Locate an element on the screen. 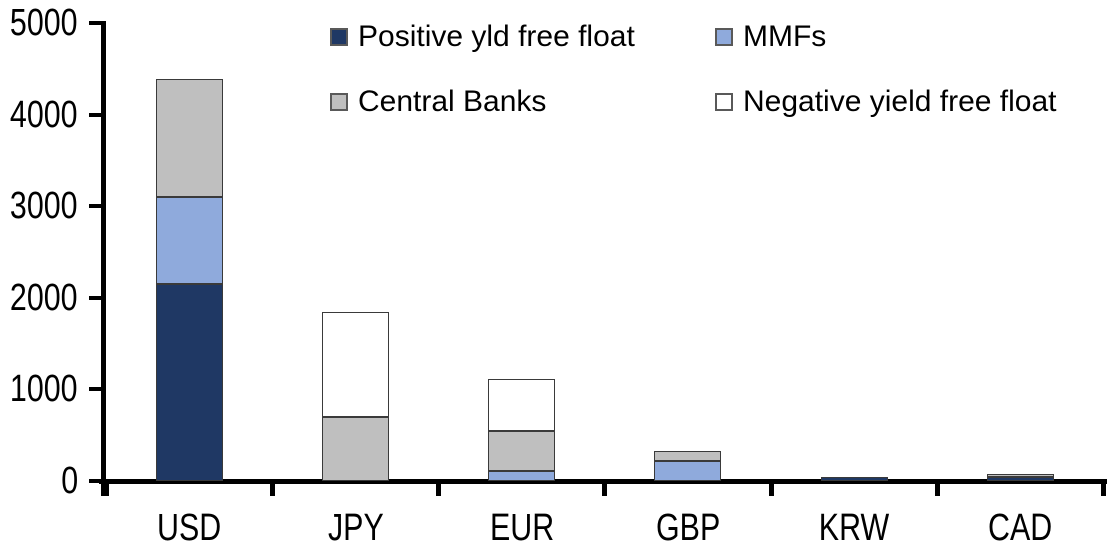 This screenshot has width=1109, height=556. legend-label: Negative yield free float is located at coordinates (900, 101).